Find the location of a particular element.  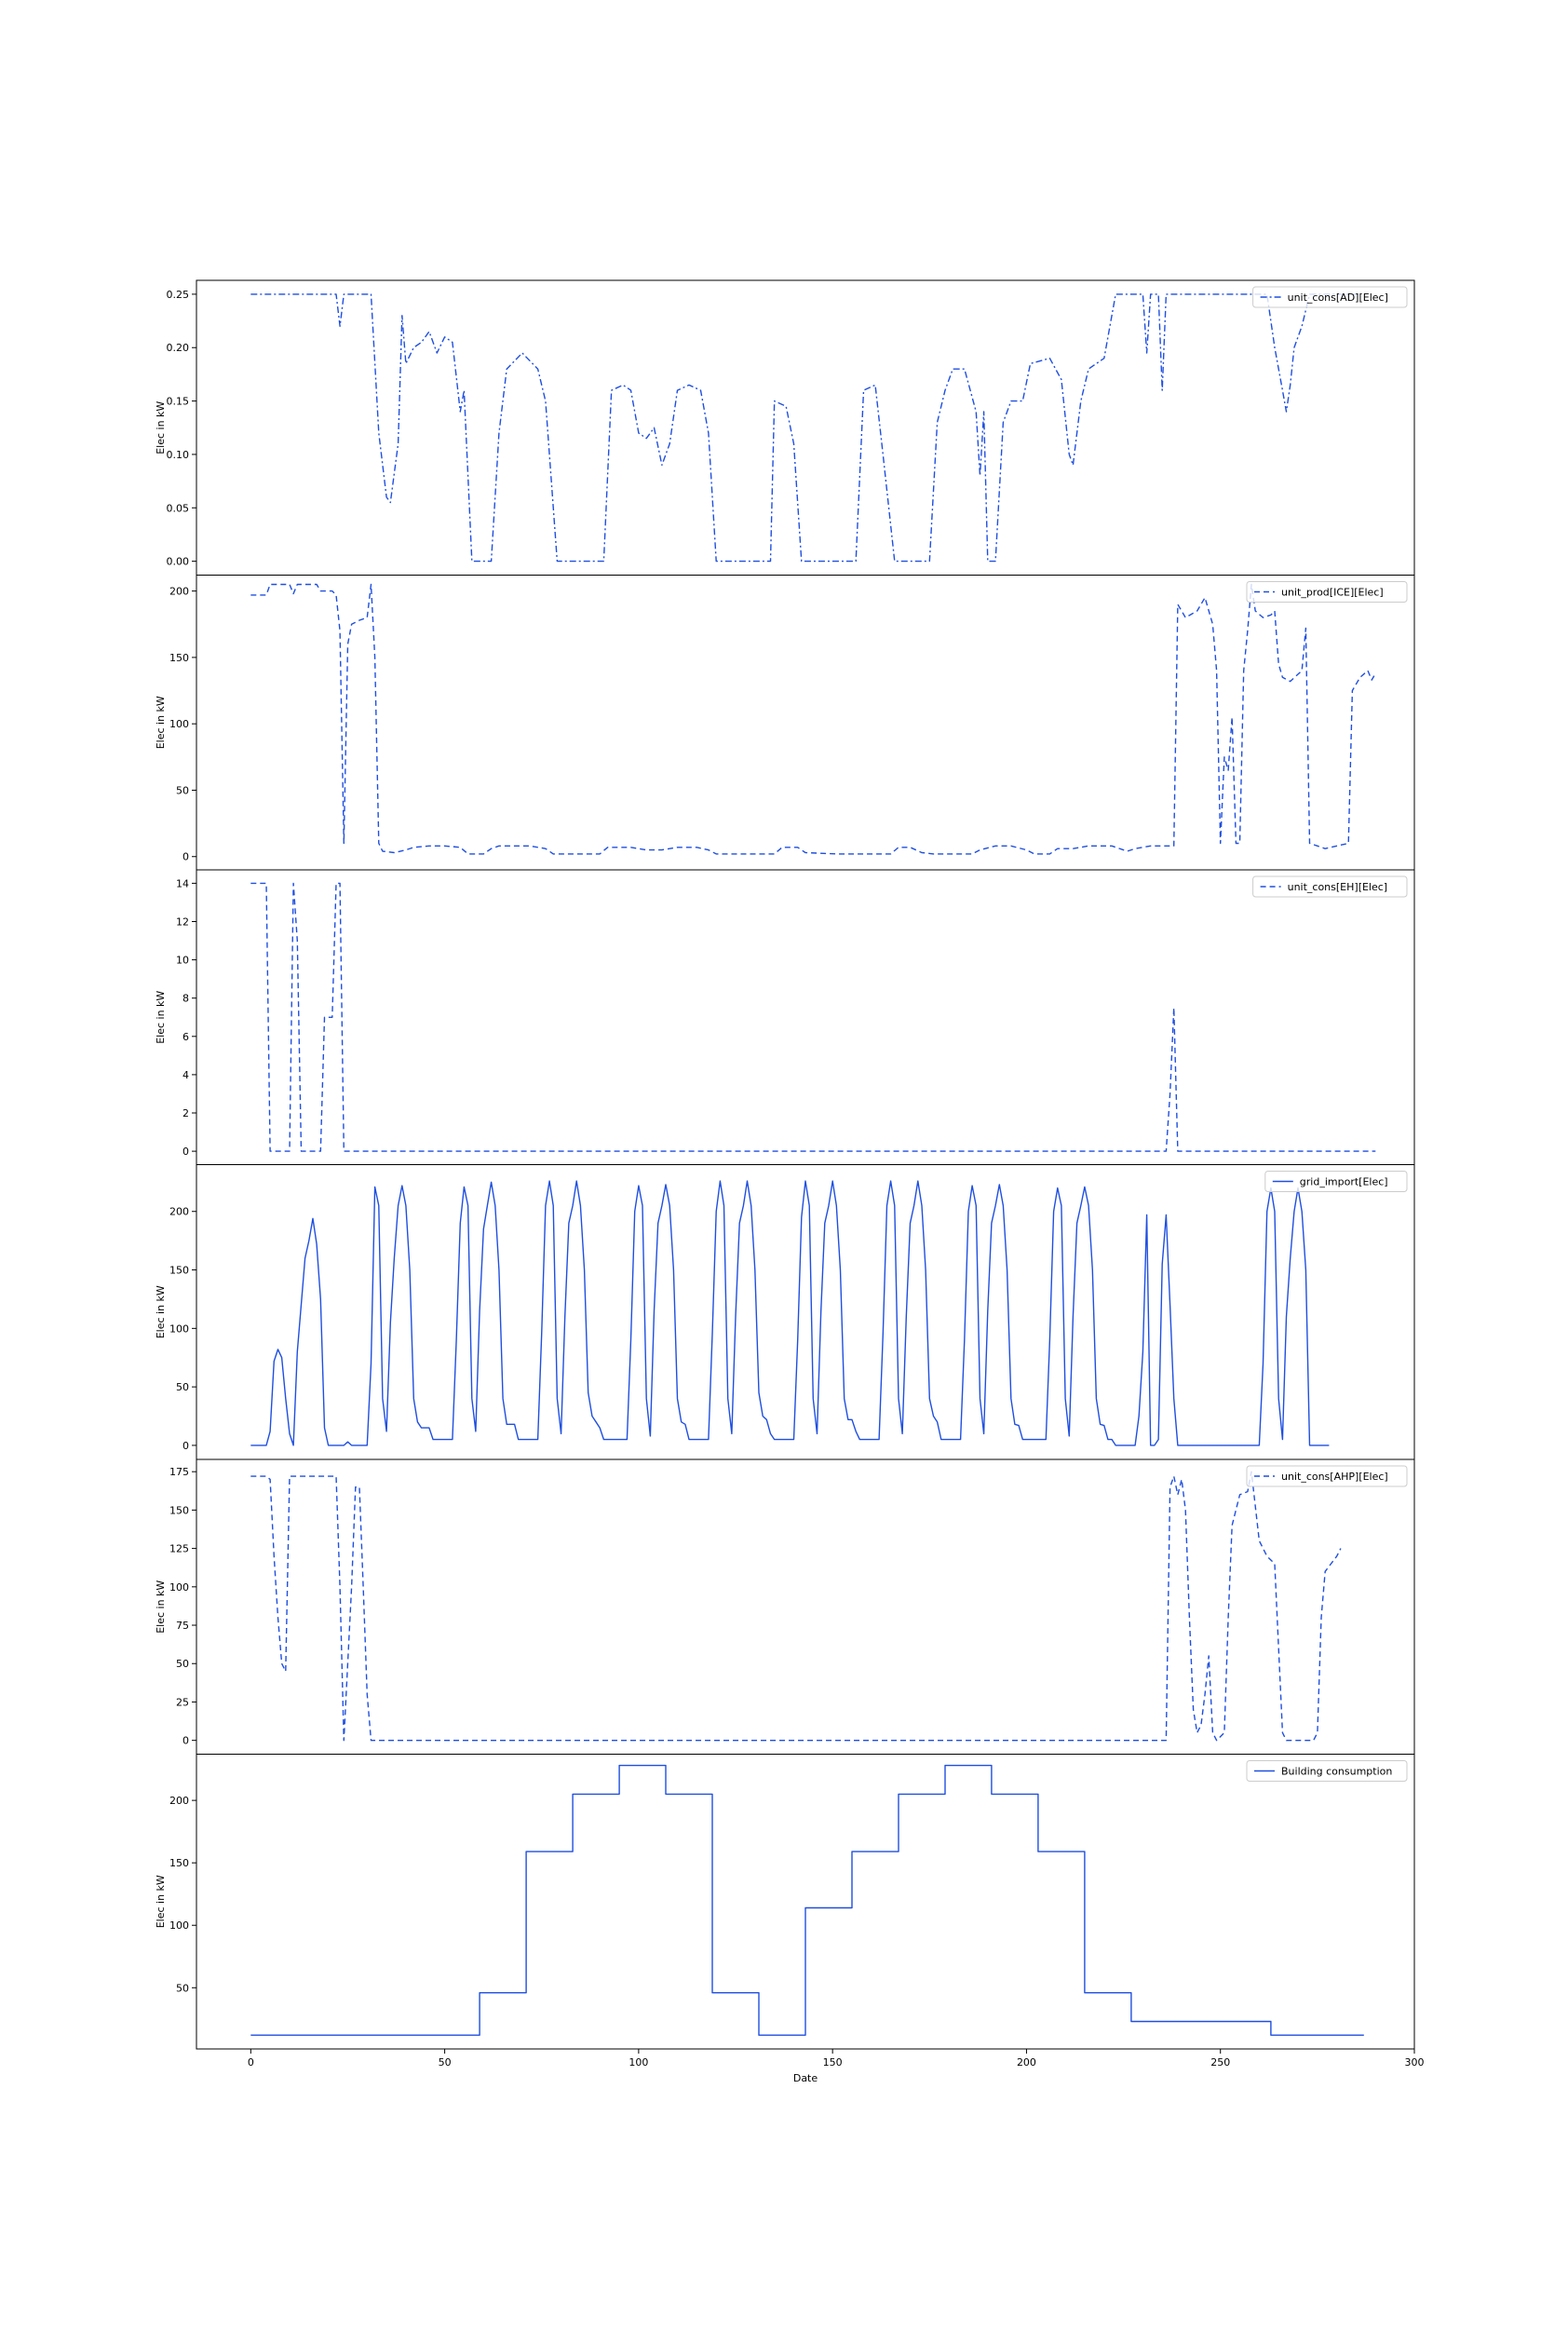

legend: unit_cons[AHP][Elec] is located at coordinates (1327, 1476).